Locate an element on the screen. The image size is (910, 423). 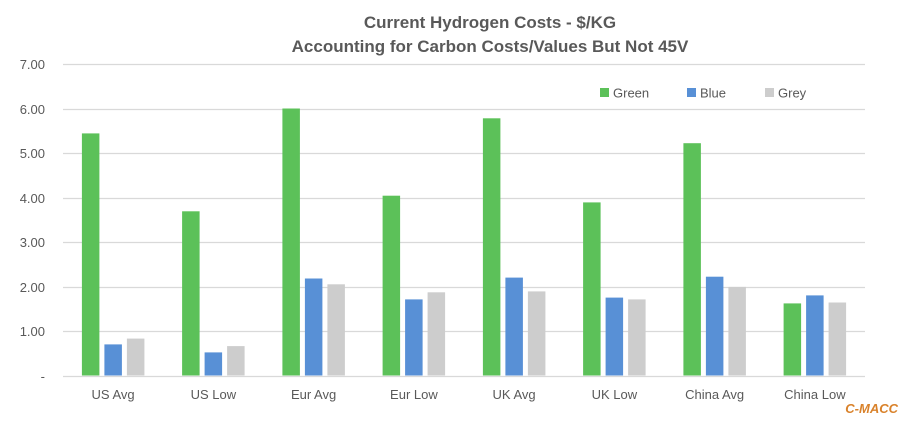
y-tick-label: 7.00 is located at coordinates (32, 64).